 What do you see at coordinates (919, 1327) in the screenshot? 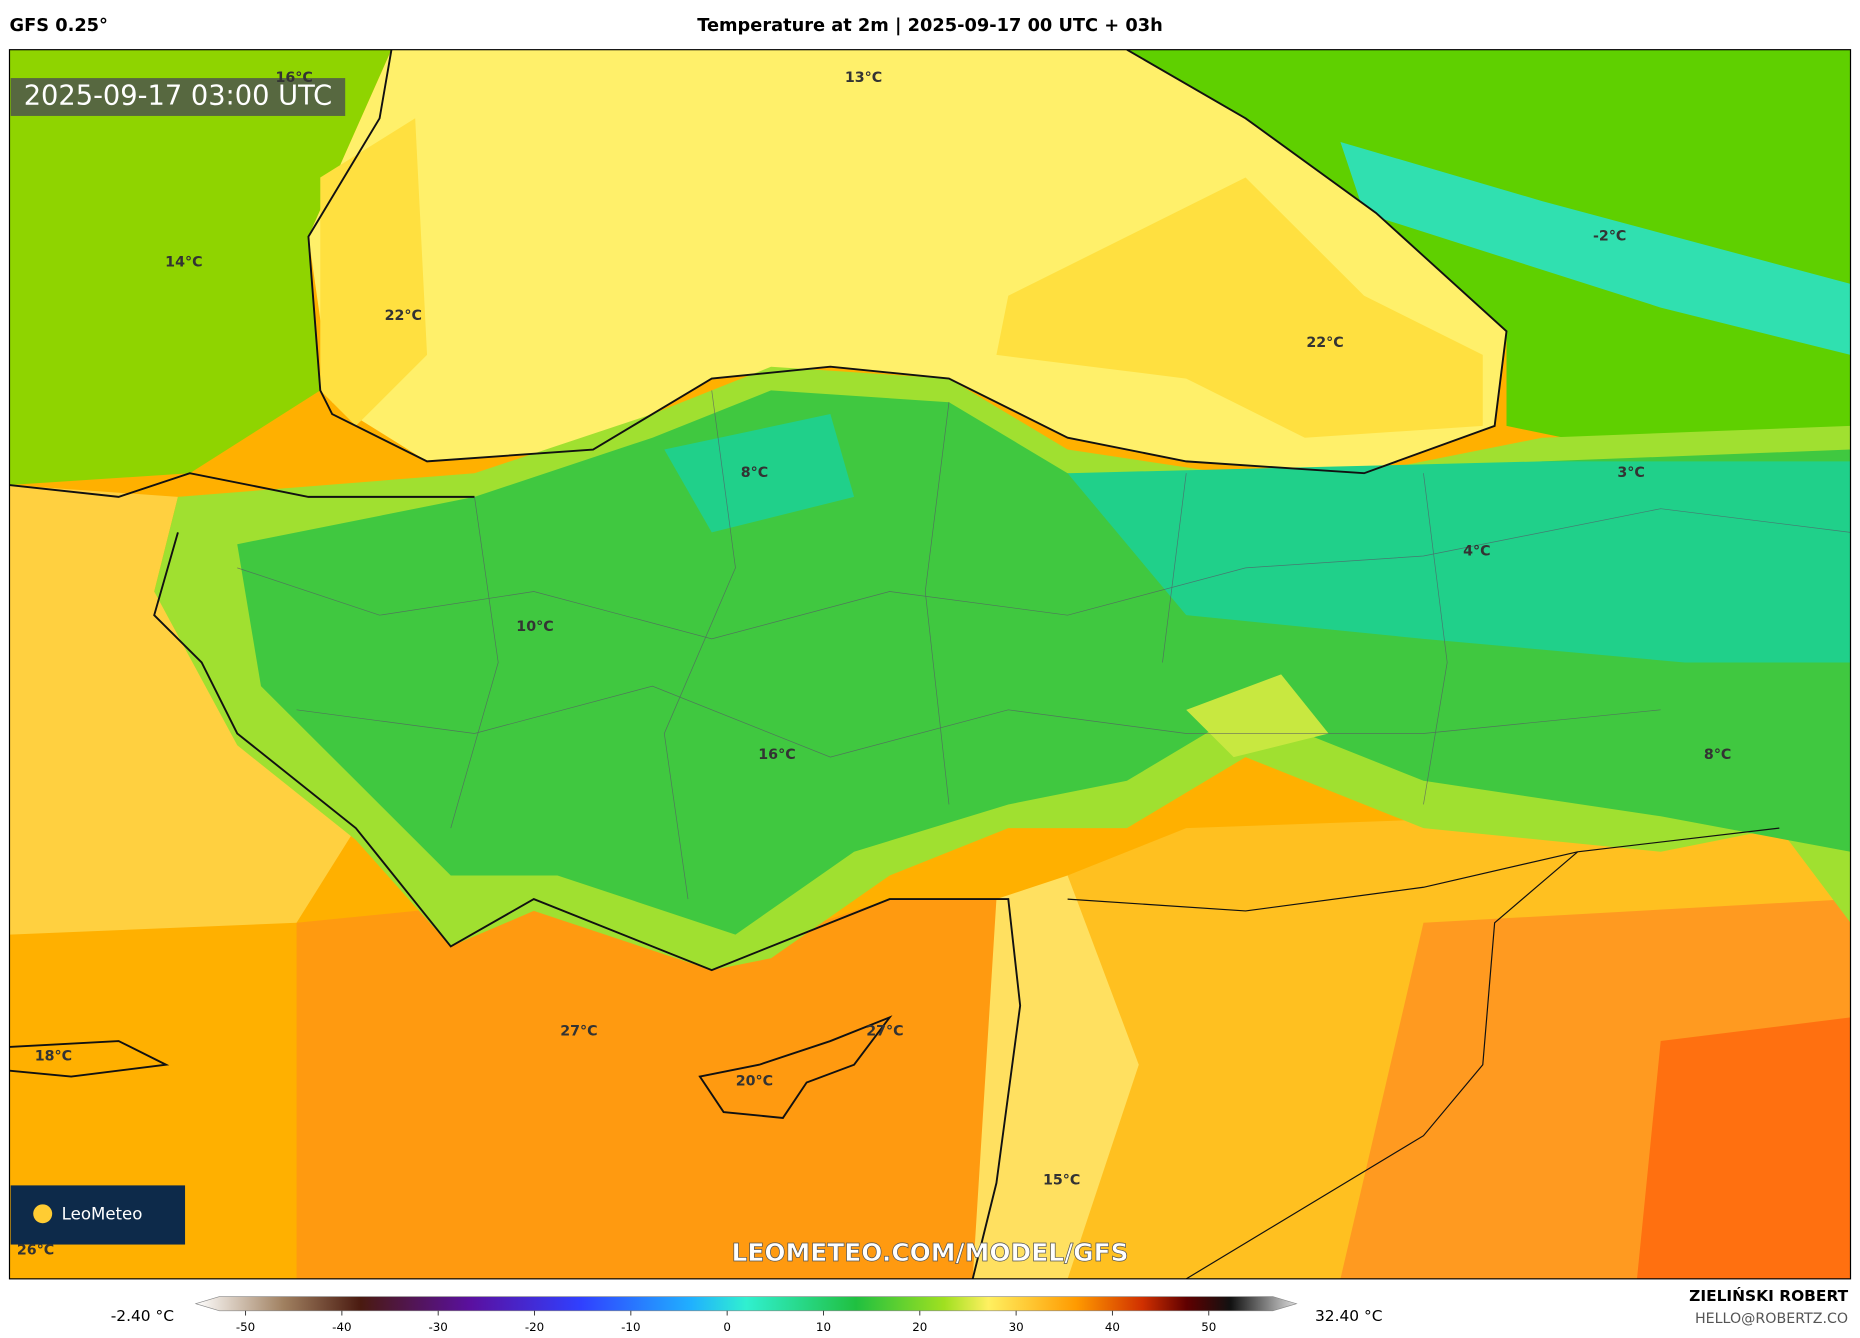
I see `colorbar-tick-label: 20` at bounding box center [919, 1327].